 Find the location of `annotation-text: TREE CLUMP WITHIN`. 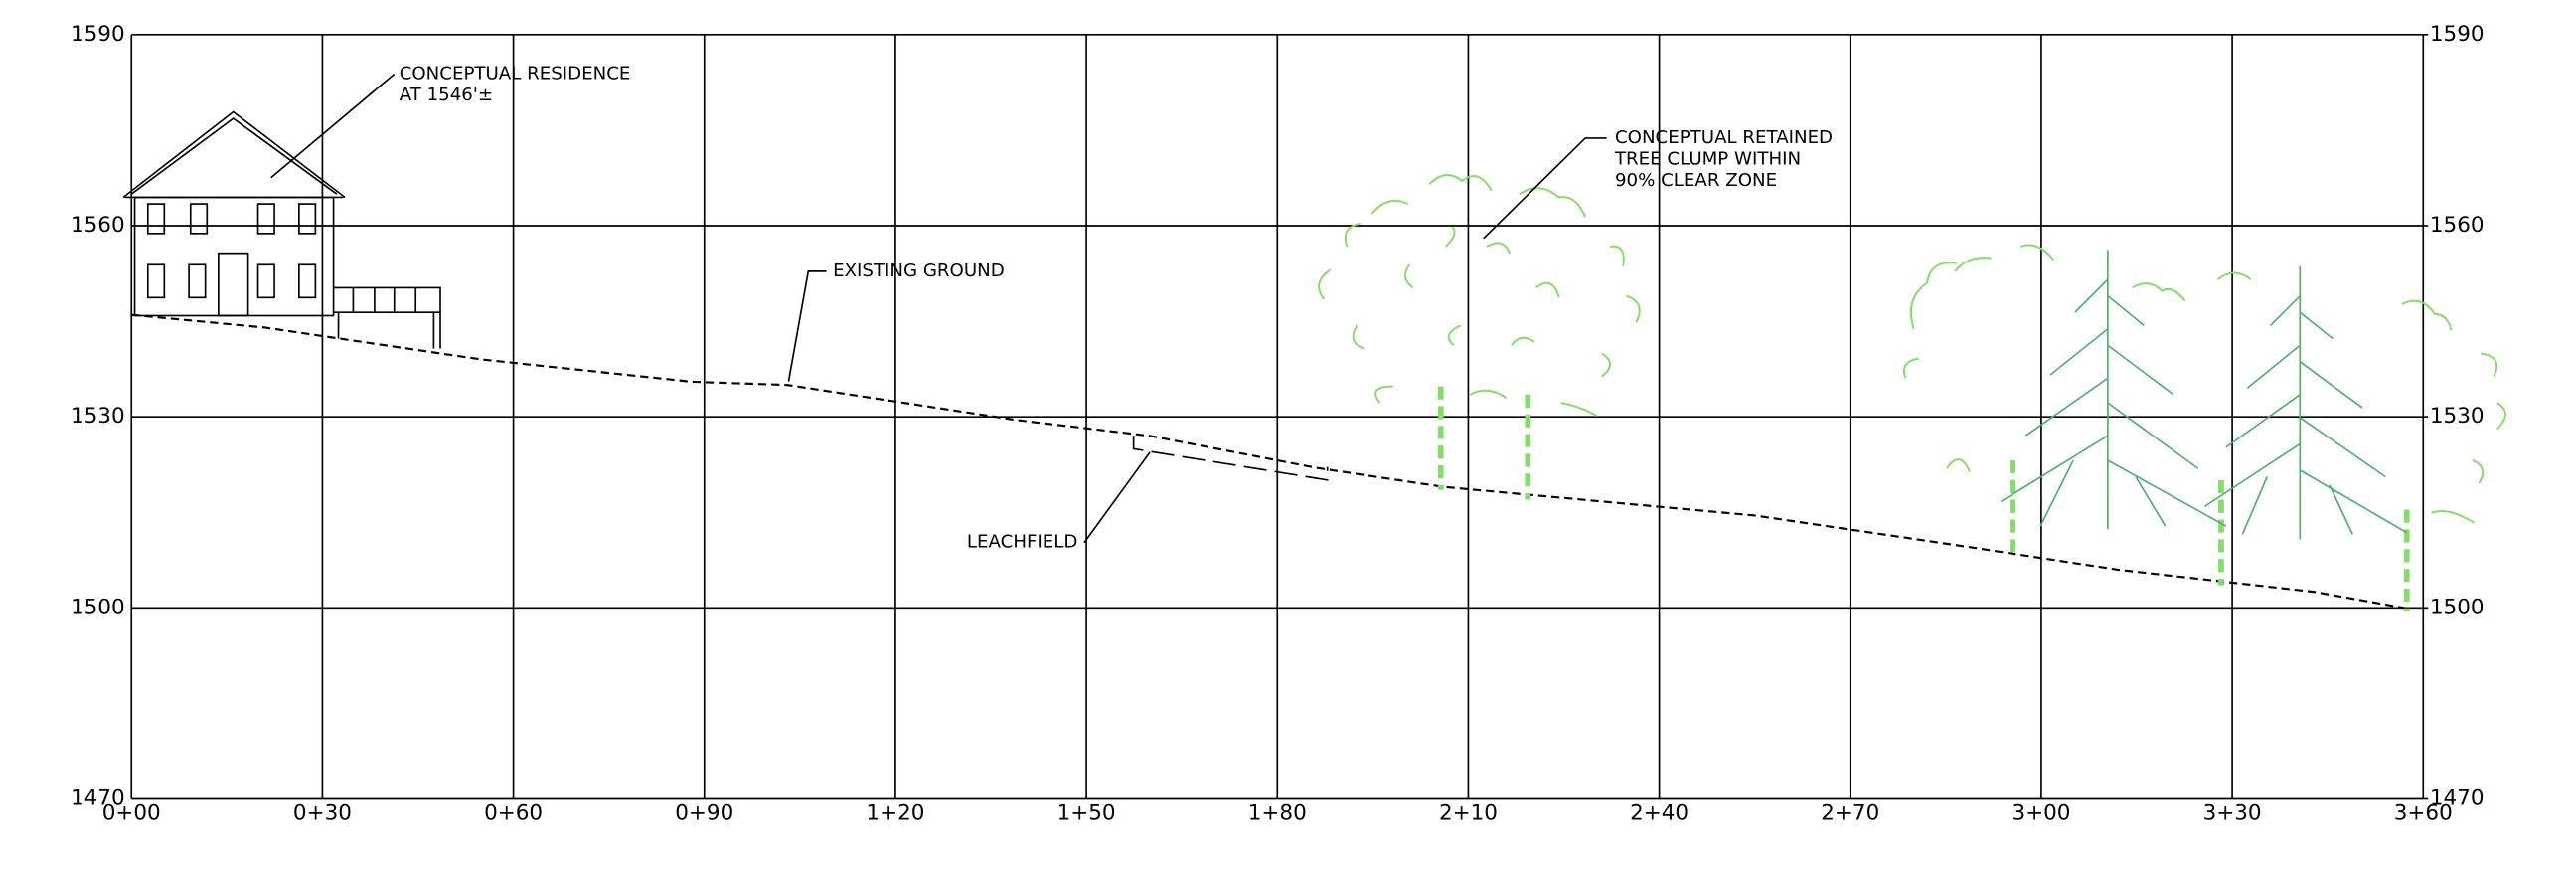

annotation-text: TREE CLUMP WITHIN is located at coordinates (1707, 158).